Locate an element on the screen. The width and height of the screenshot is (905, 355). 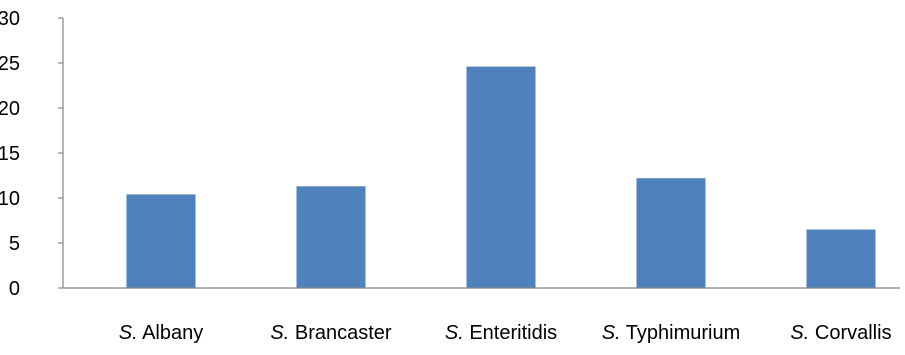
y-tick-label: 10 is located at coordinates (10, 199).